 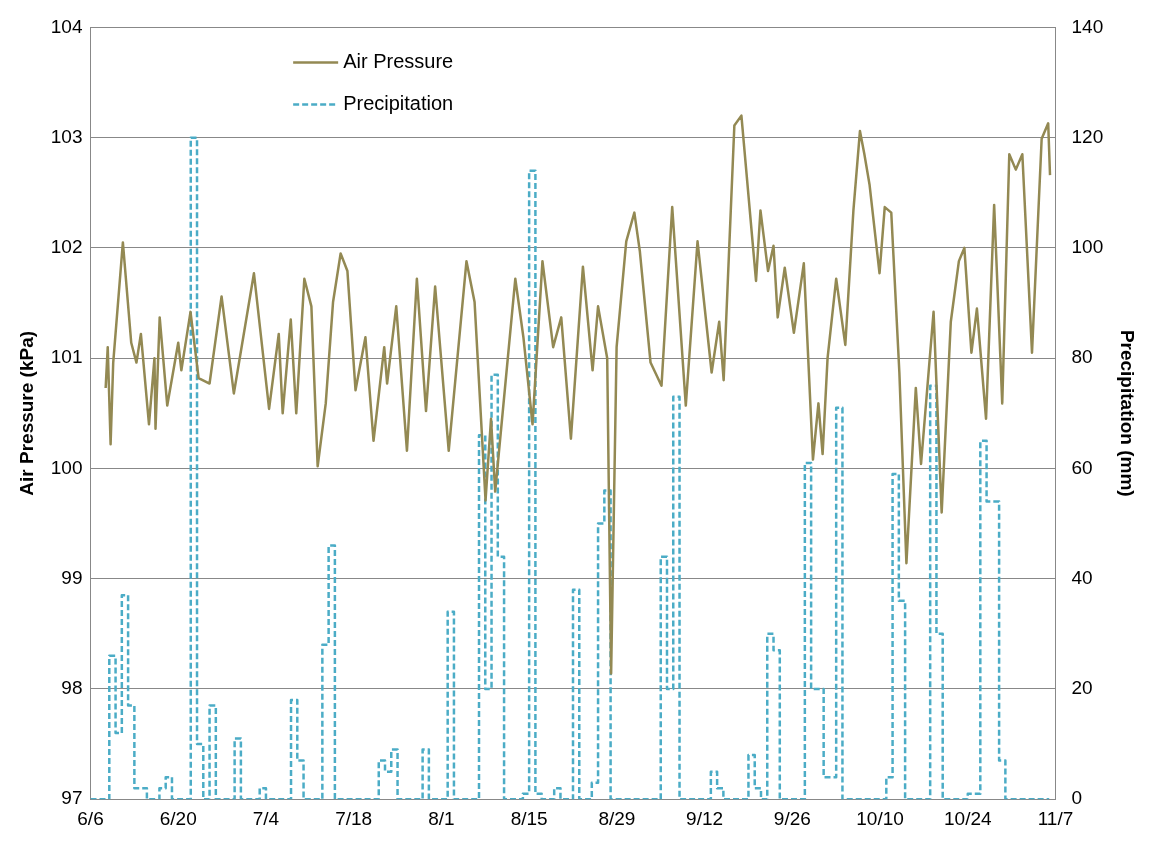 I want to click on y2-tick-label: 80, so click(x=1082, y=357).